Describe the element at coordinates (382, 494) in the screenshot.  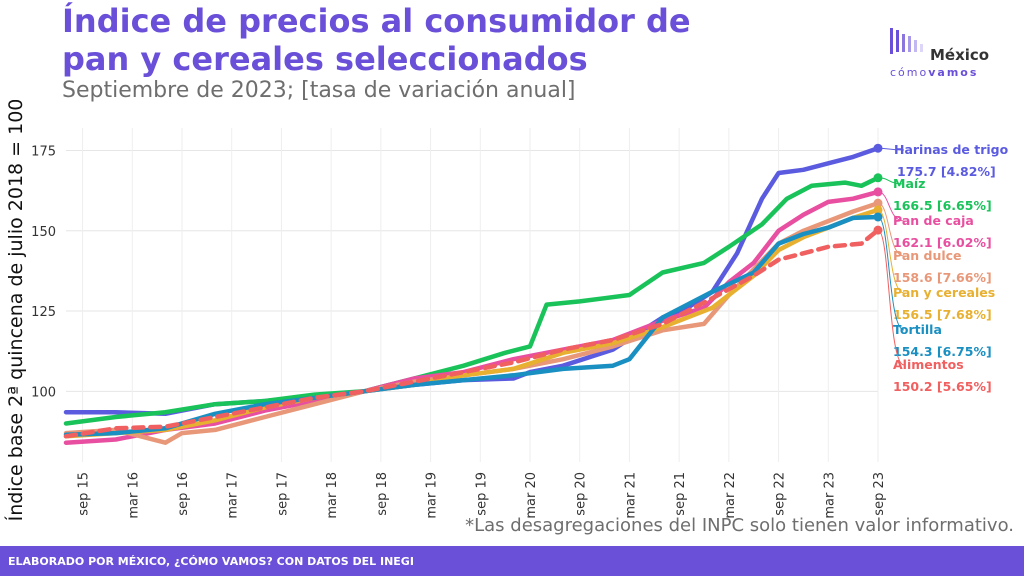
I see `x-tick-label: sep 18` at that location.